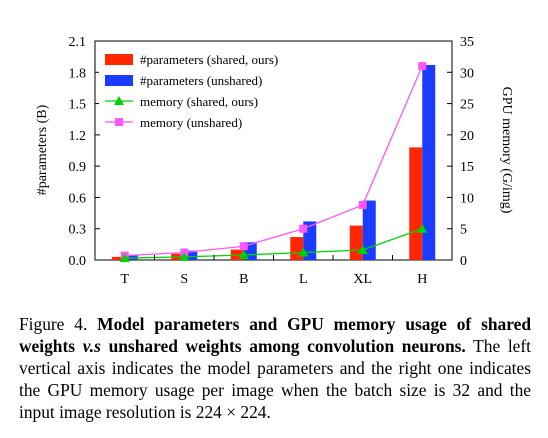  Describe the element at coordinates (201, 80) in the screenshot. I see `legend-label-bar-1: #parameters (unshared)` at that location.